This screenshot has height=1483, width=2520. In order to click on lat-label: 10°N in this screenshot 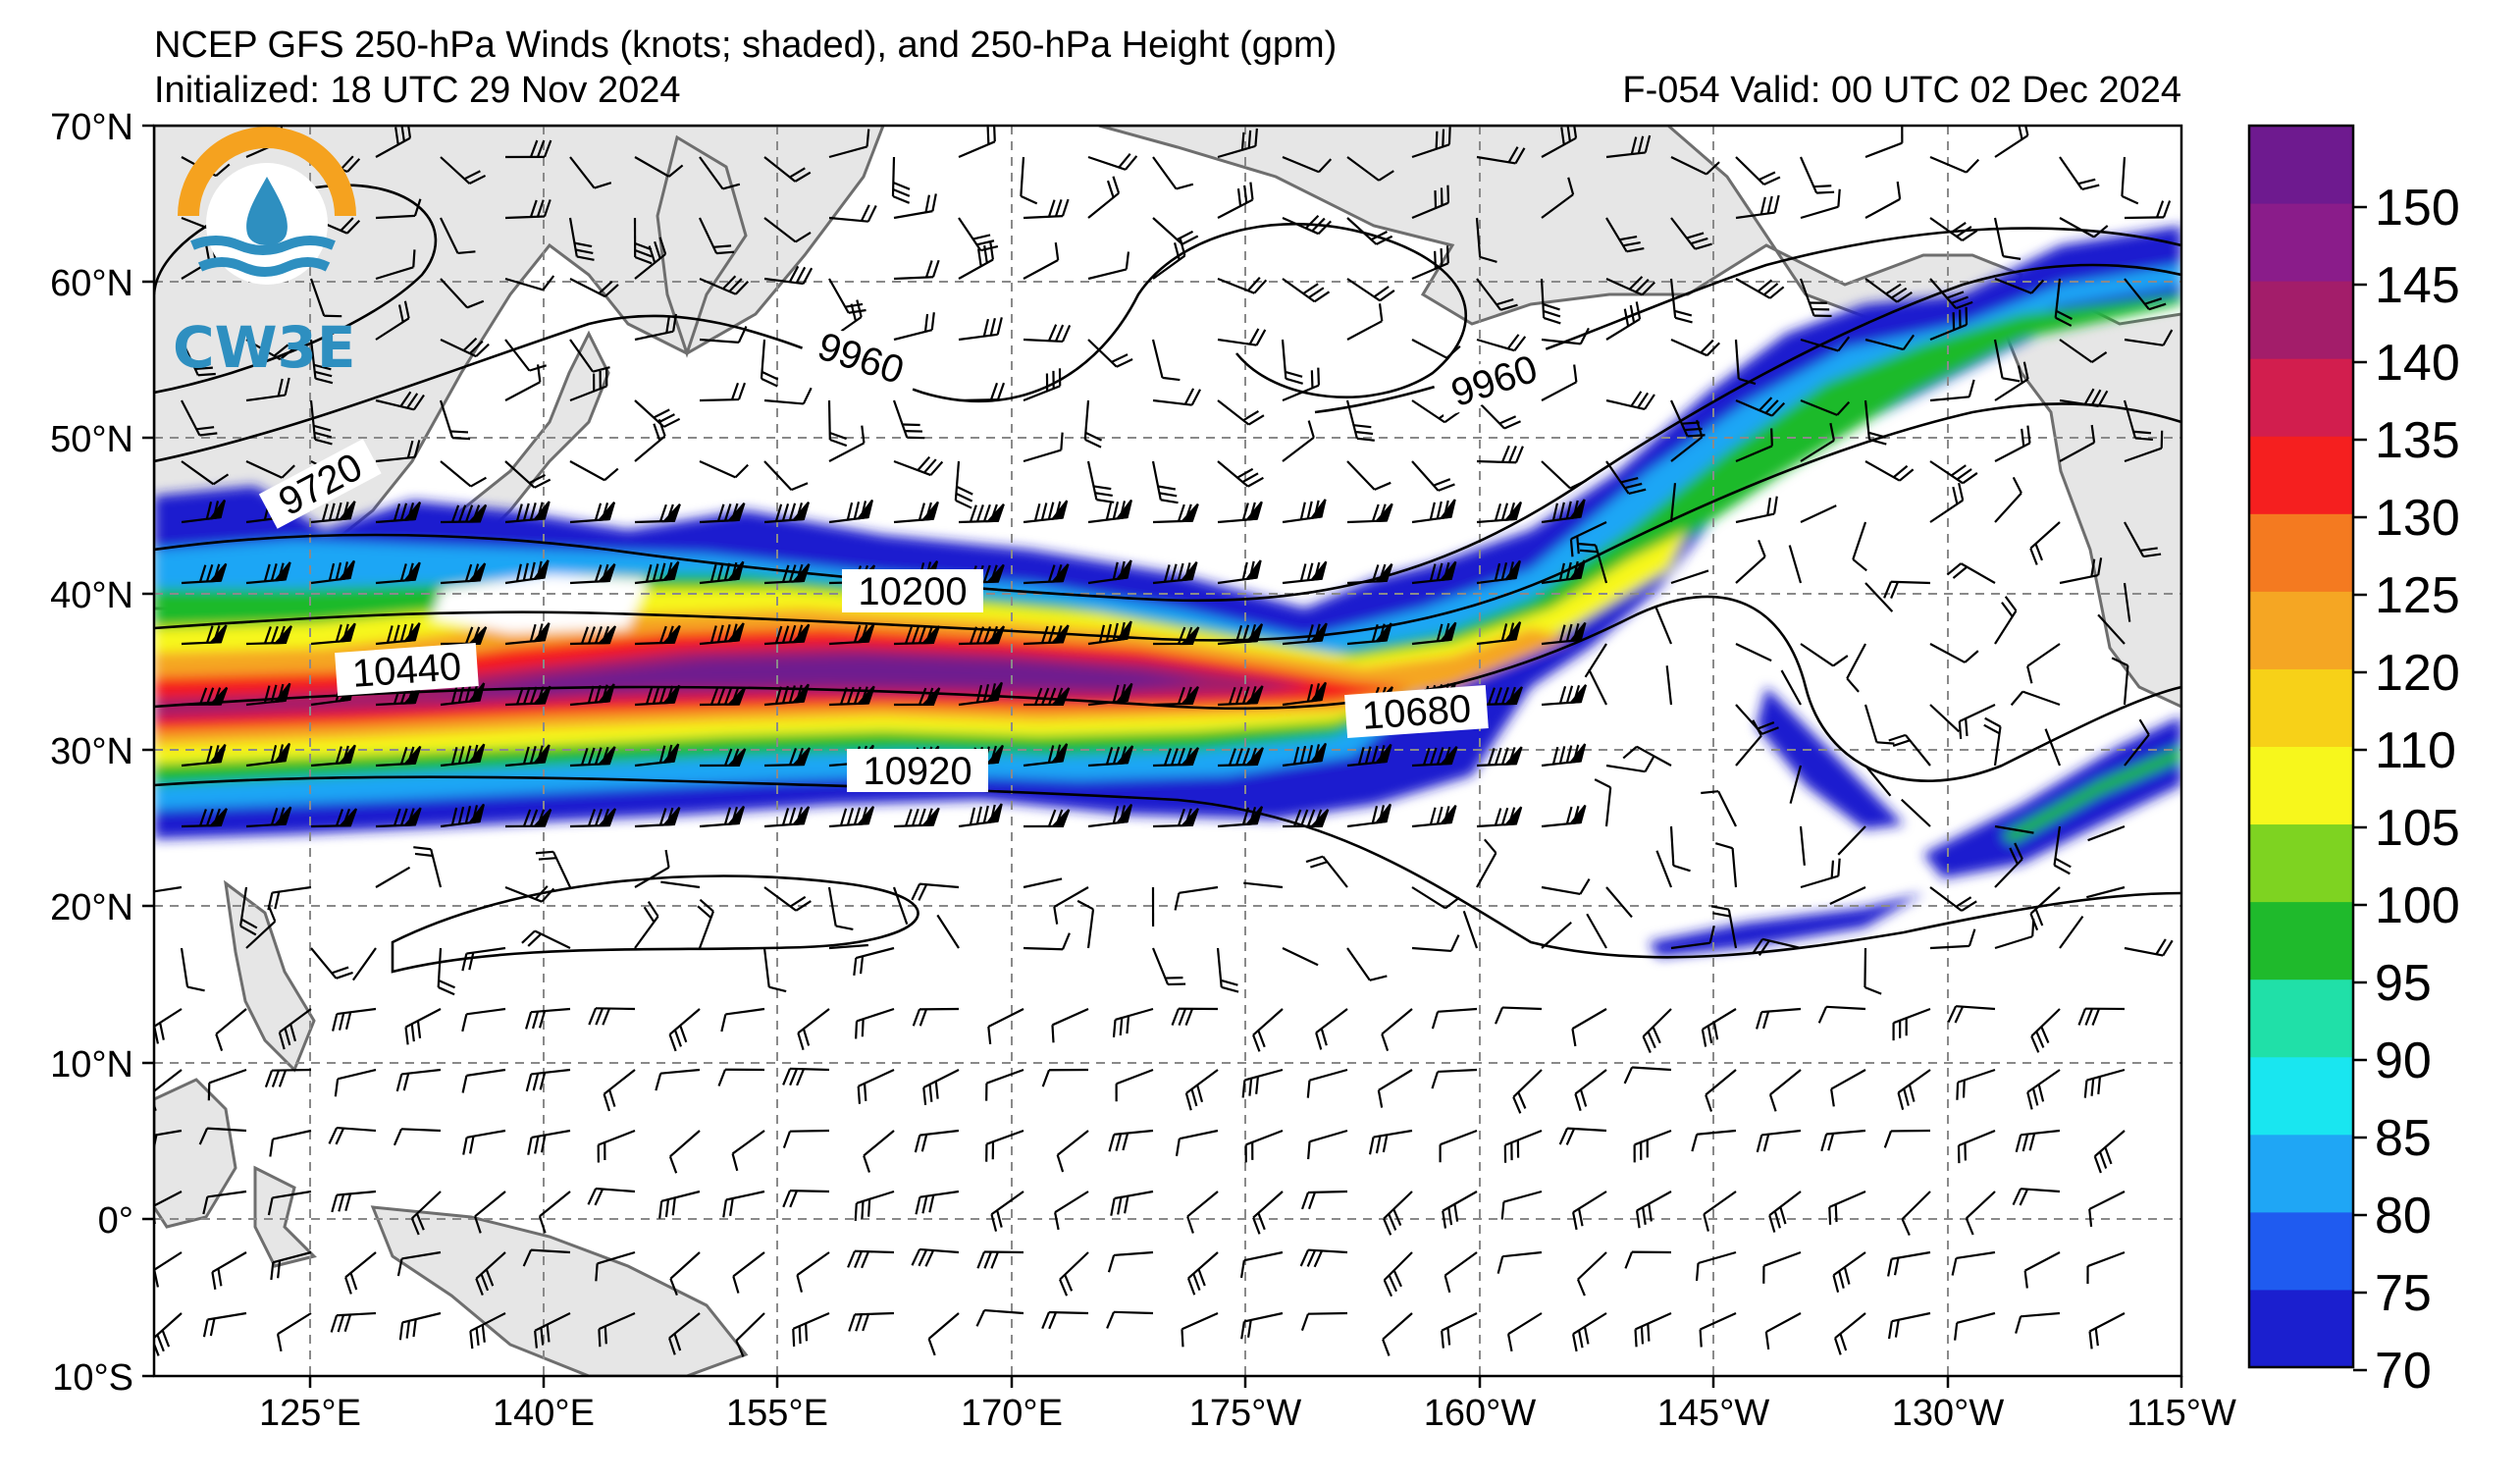, I will do `click(91, 1065)`.